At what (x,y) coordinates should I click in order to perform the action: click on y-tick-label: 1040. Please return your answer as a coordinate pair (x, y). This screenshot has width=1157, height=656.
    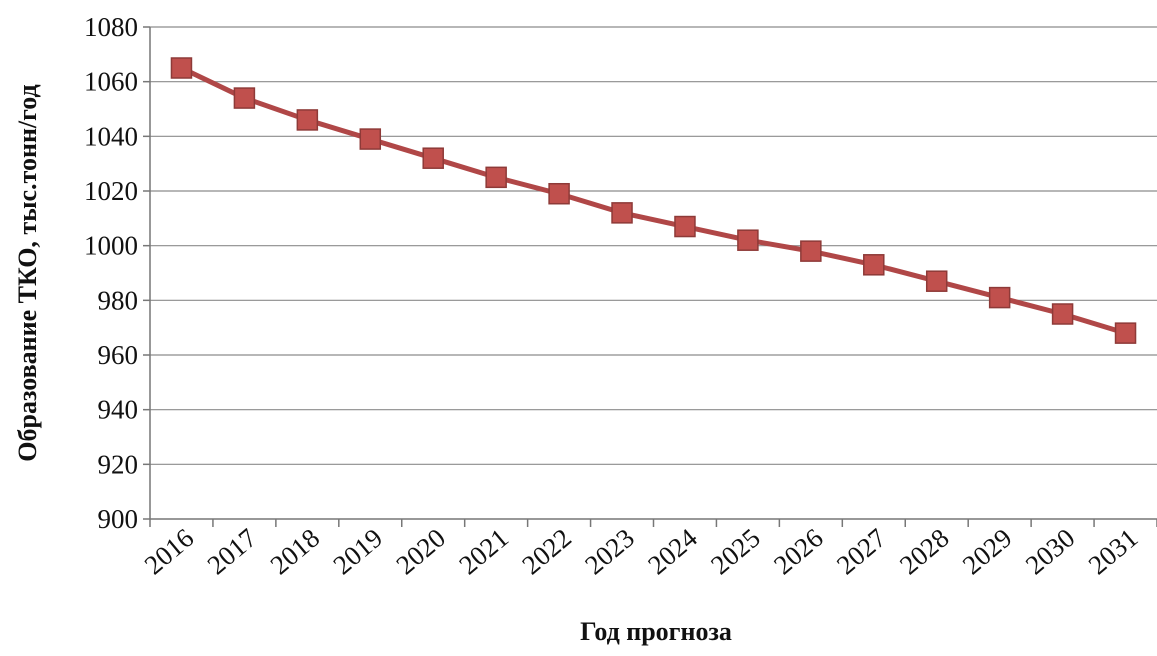
    Looking at the image, I should click on (111, 136).